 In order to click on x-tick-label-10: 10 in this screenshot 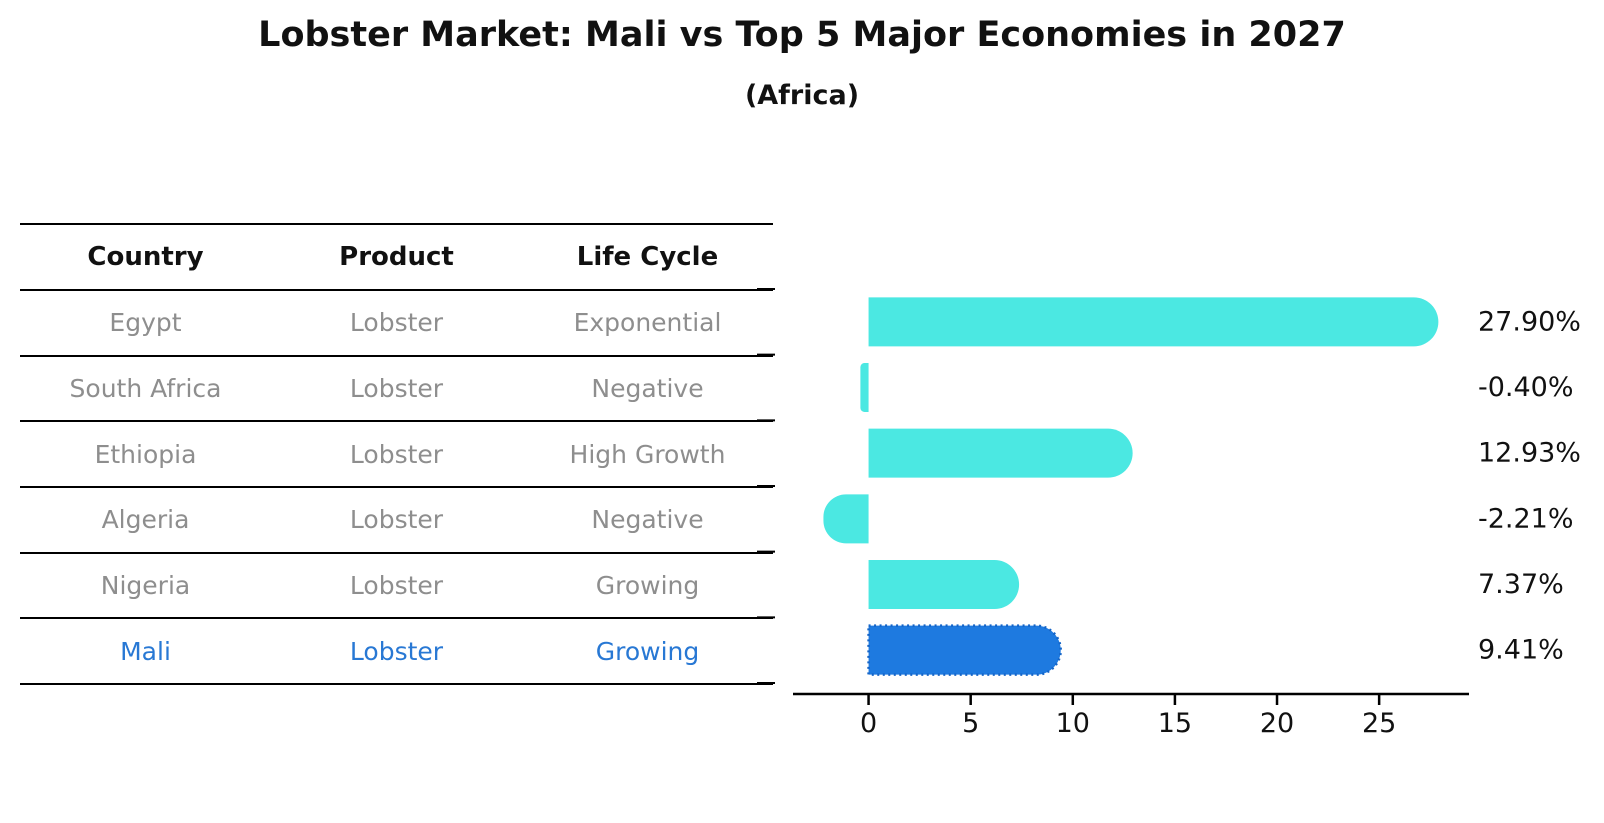, I will do `click(1073, 723)`.